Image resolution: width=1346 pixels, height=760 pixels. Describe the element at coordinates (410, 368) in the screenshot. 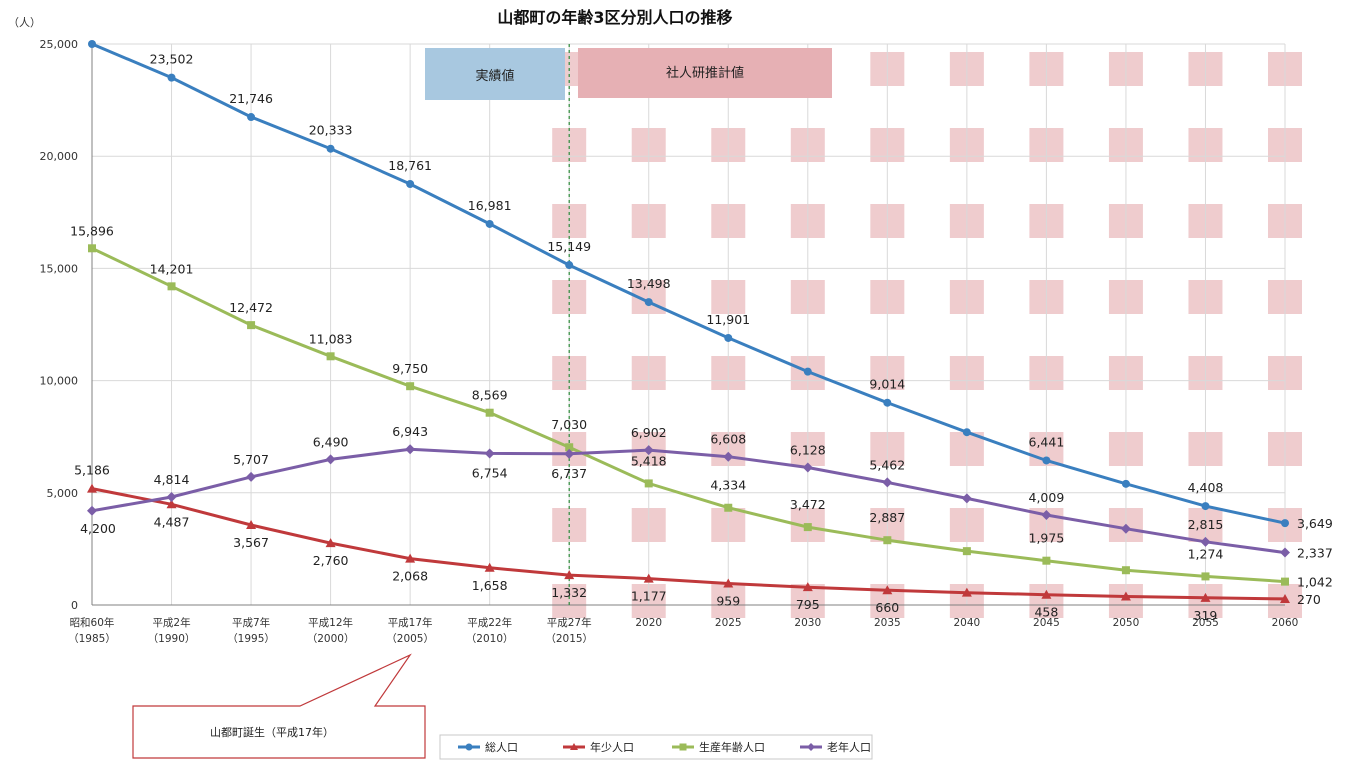

I see `data-label-2-4: 9,750` at that location.